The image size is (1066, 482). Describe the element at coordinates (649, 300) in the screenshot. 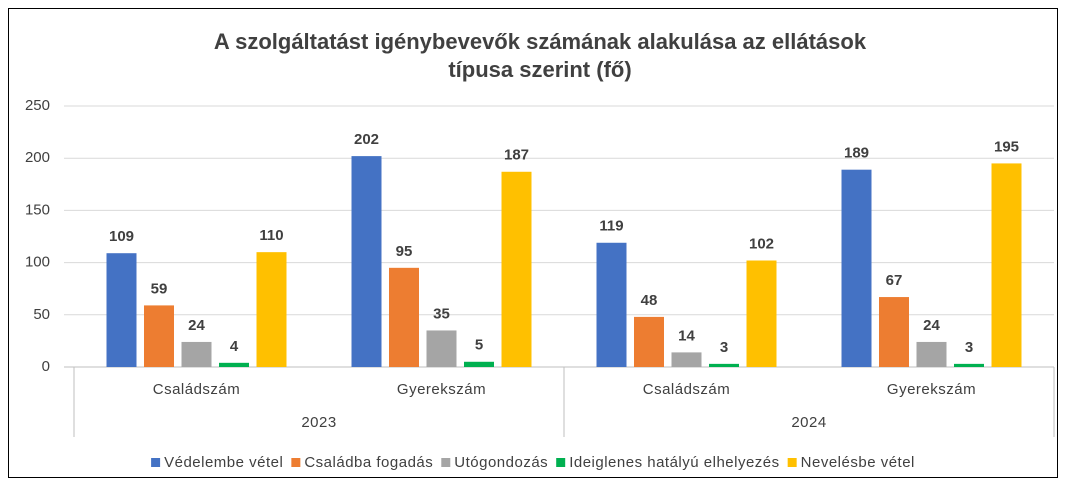

I see `data-label: 48` at that location.